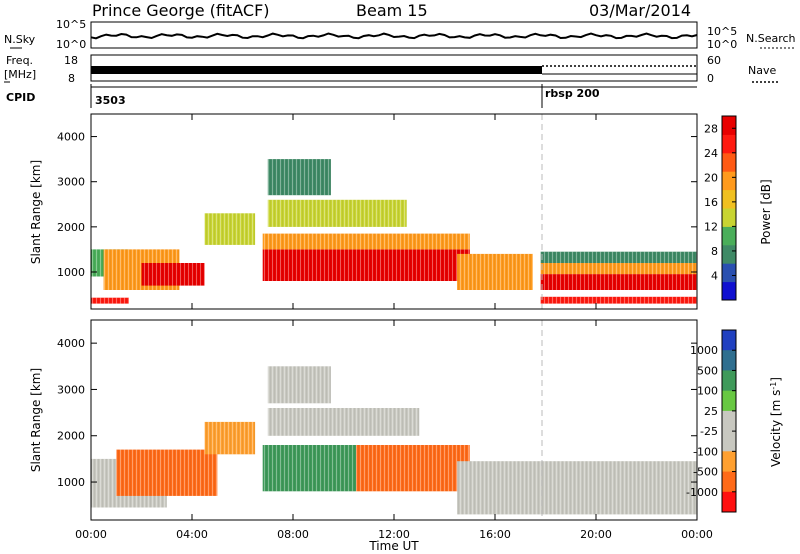  Describe the element at coordinates (640, 10) in the screenshot. I see `date-title: 03/Mar/2014` at that location.